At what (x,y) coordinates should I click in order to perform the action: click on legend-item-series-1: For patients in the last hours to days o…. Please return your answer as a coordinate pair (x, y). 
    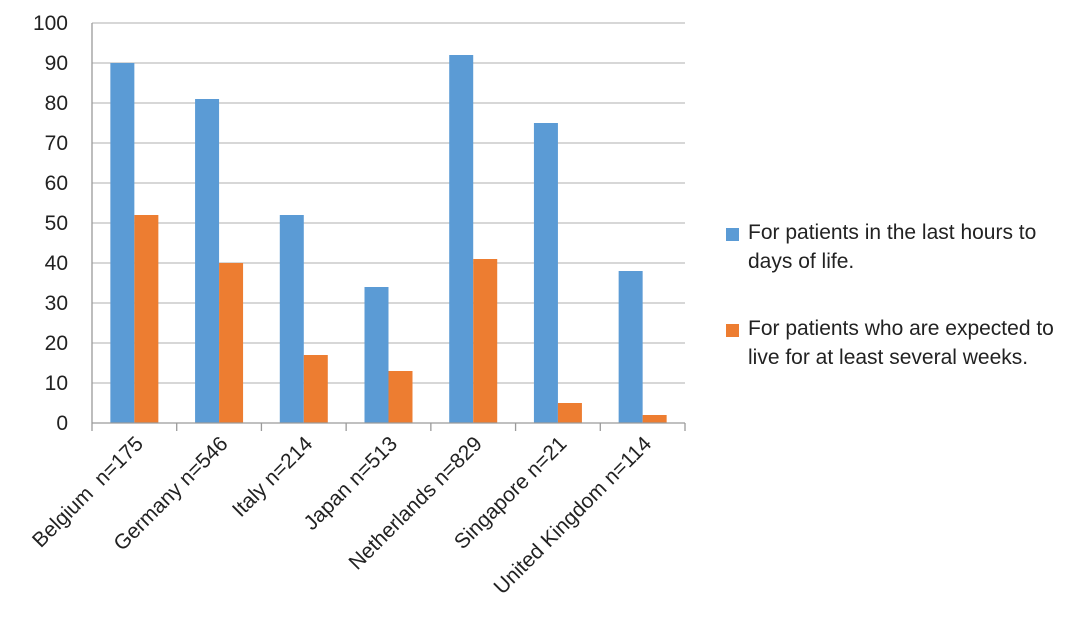
    Looking at the image, I should click on (898, 247).